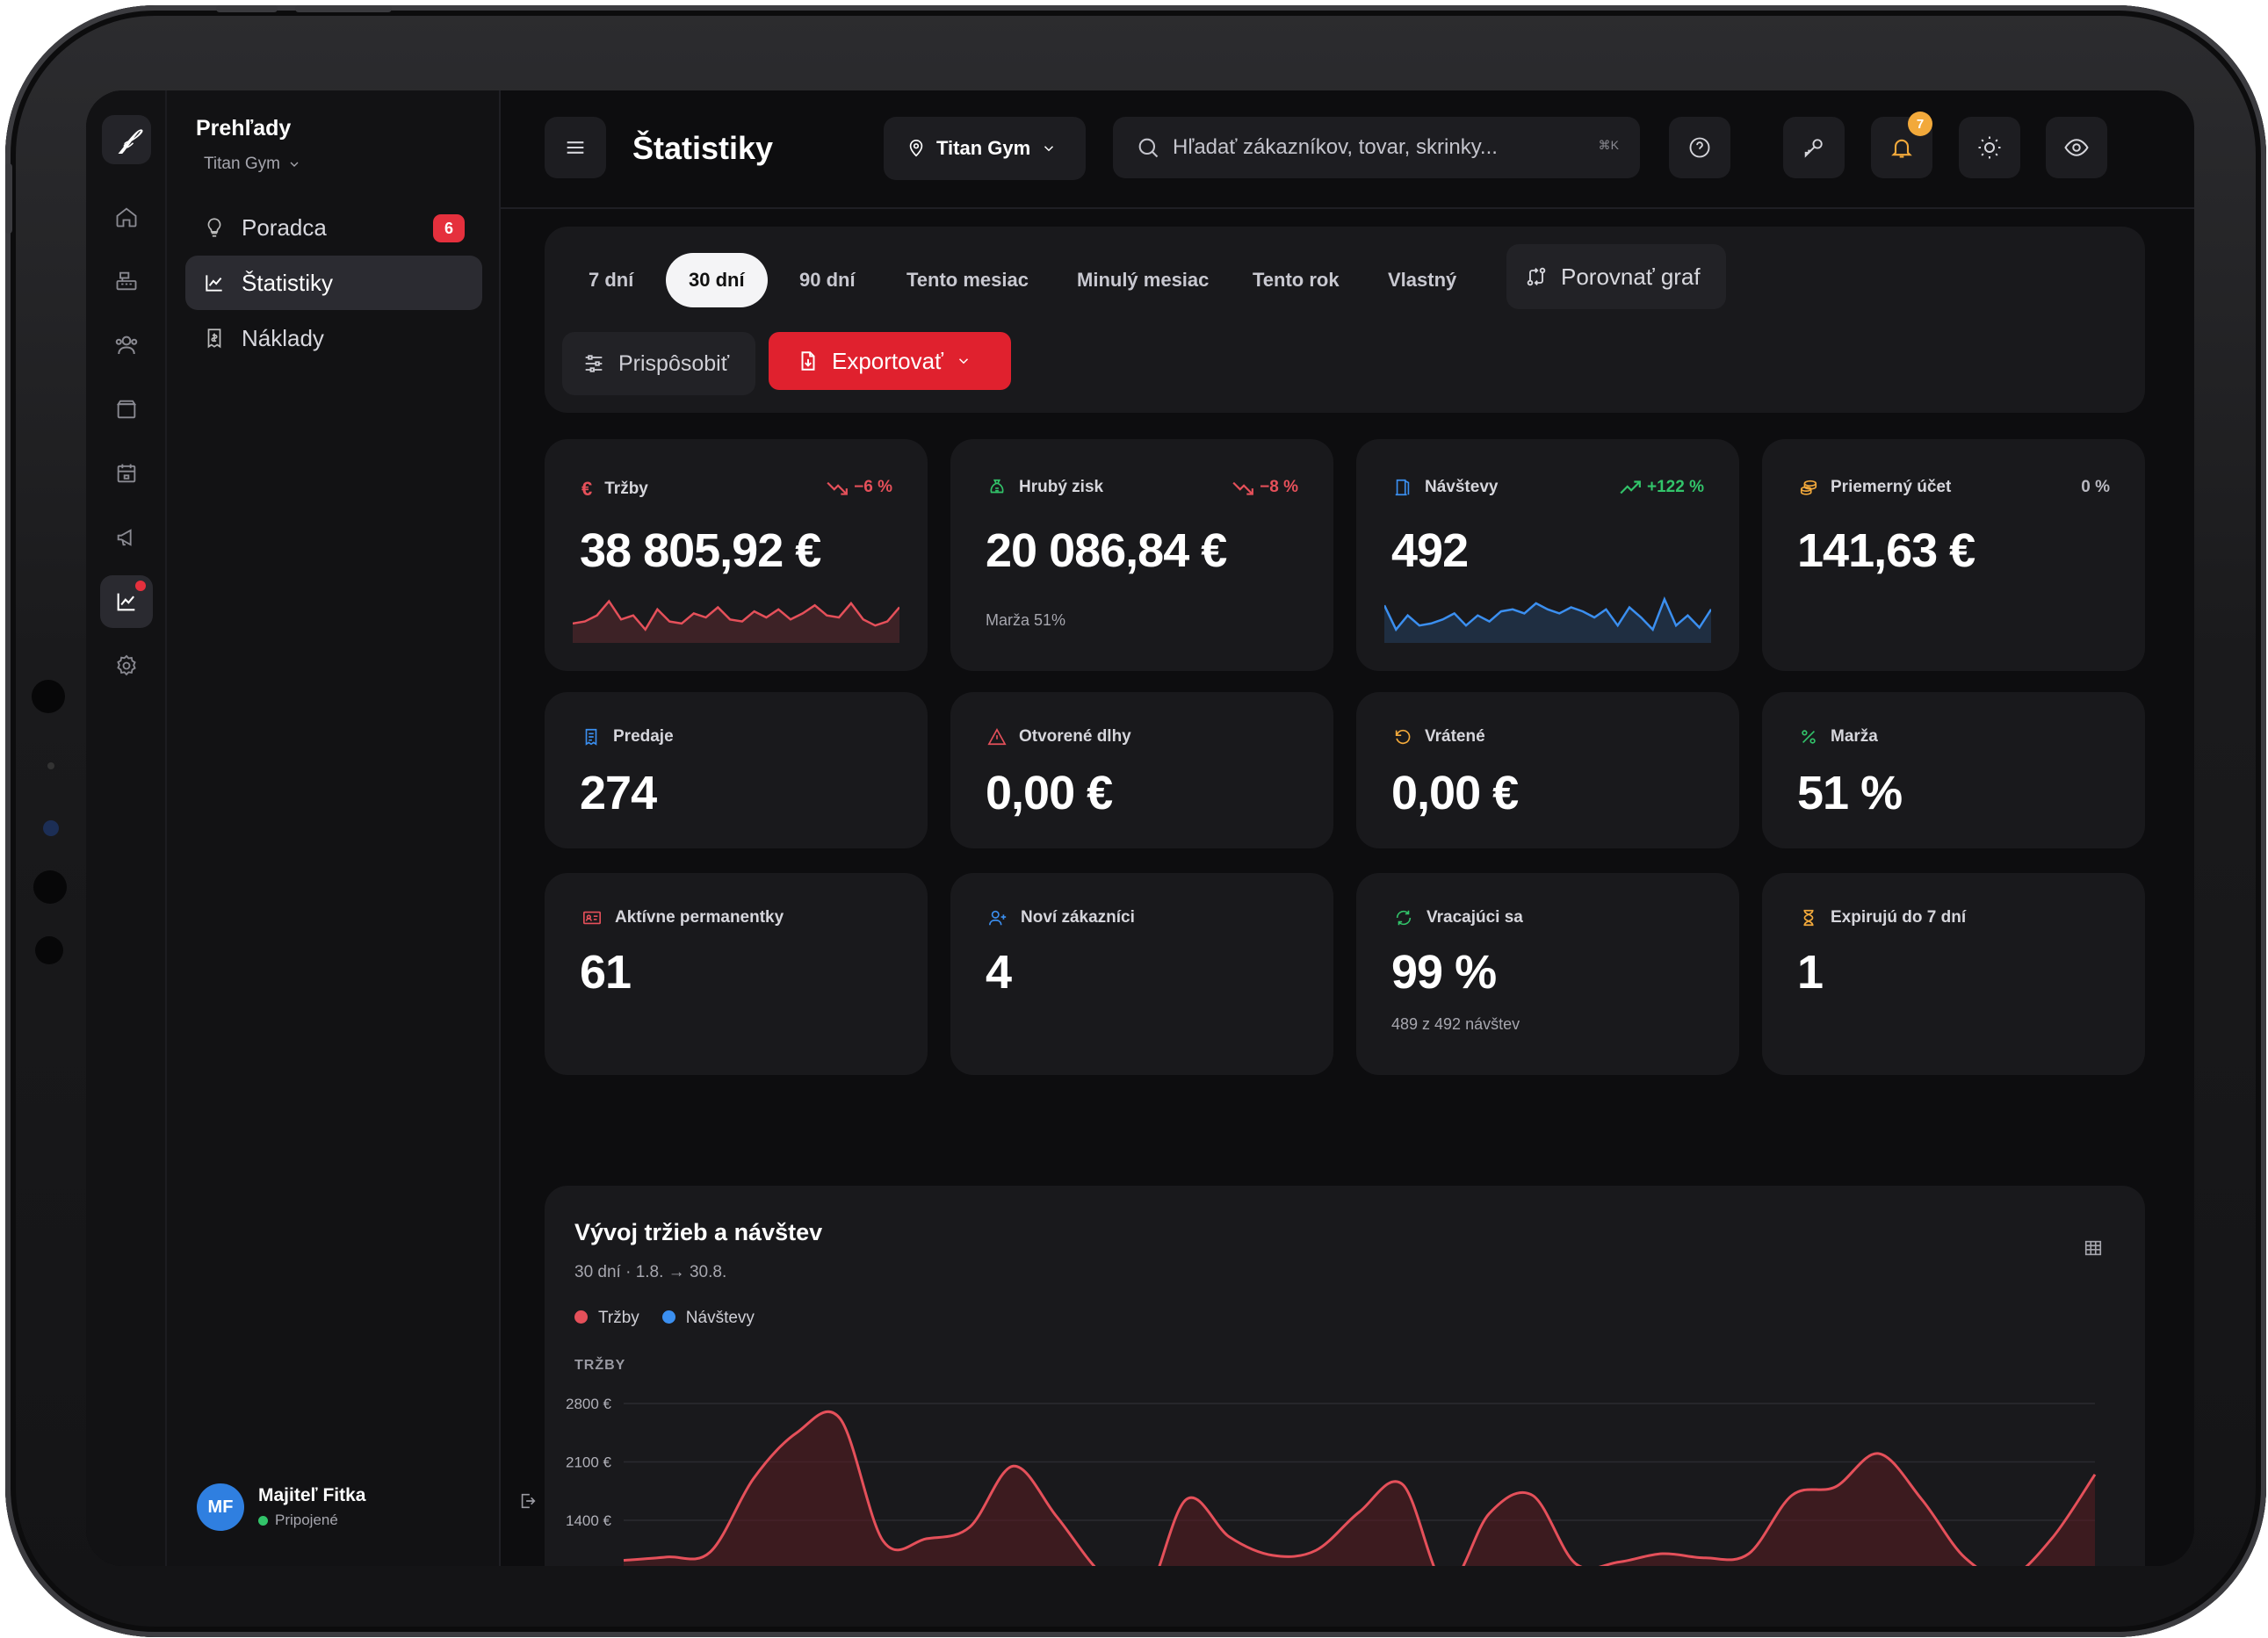 Image resolution: width=2268 pixels, height=1638 pixels. What do you see at coordinates (615, 489) in the screenshot?
I see `card-label: € Tržby` at bounding box center [615, 489].